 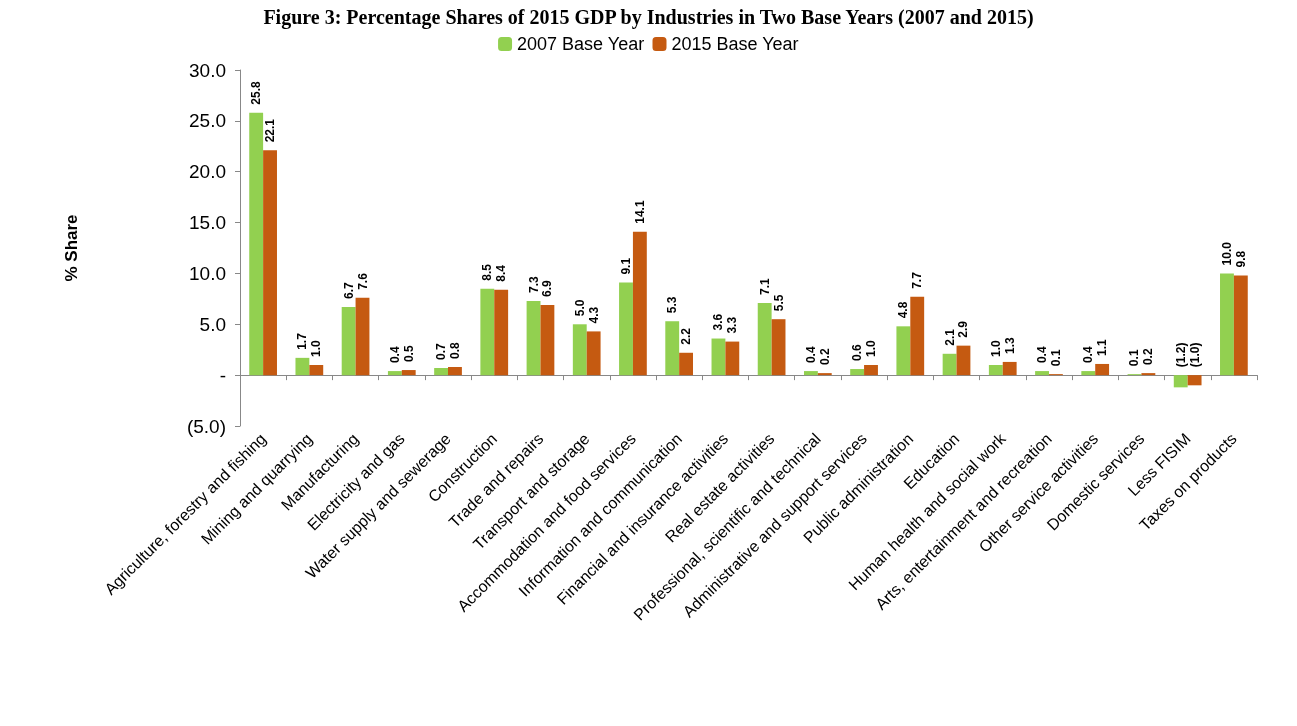 What do you see at coordinates (222, 375) in the screenshot?
I see `y-tick-label: -` at bounding box center [222, 375].